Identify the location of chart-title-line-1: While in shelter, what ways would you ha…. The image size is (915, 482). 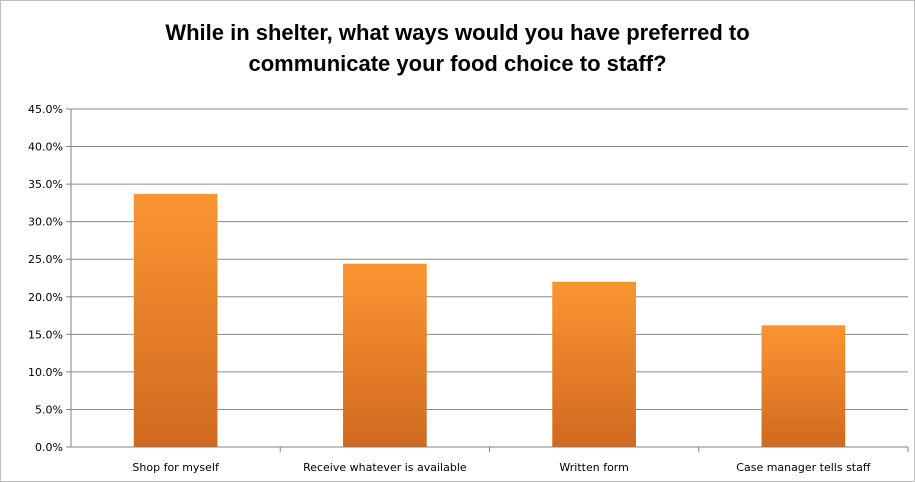
(457, 32).